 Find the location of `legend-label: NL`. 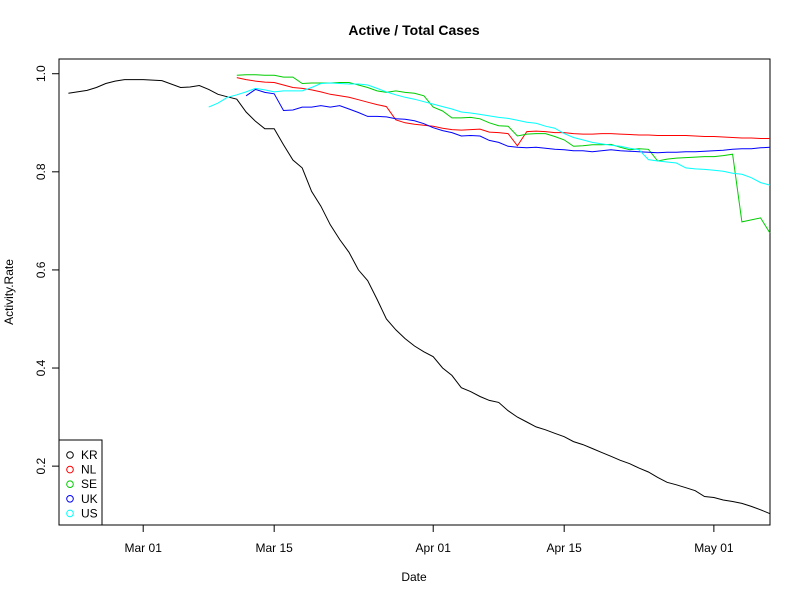

legend-label: NL is located at coordinates (89, 470).